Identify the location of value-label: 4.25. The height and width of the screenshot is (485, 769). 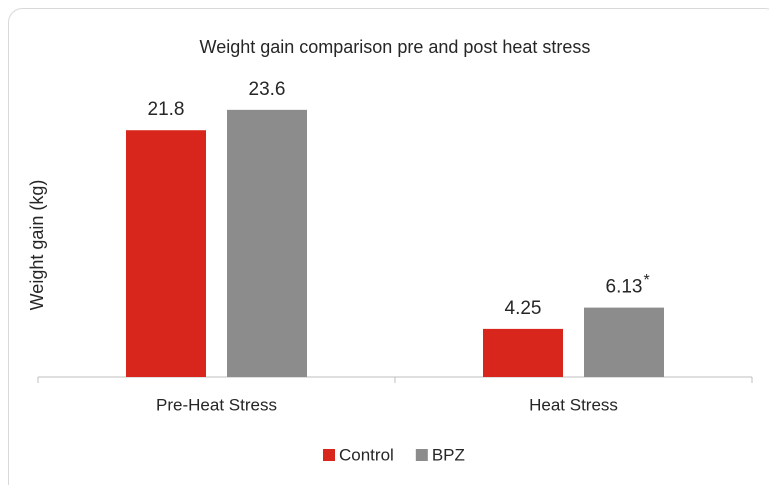
(523, 308).